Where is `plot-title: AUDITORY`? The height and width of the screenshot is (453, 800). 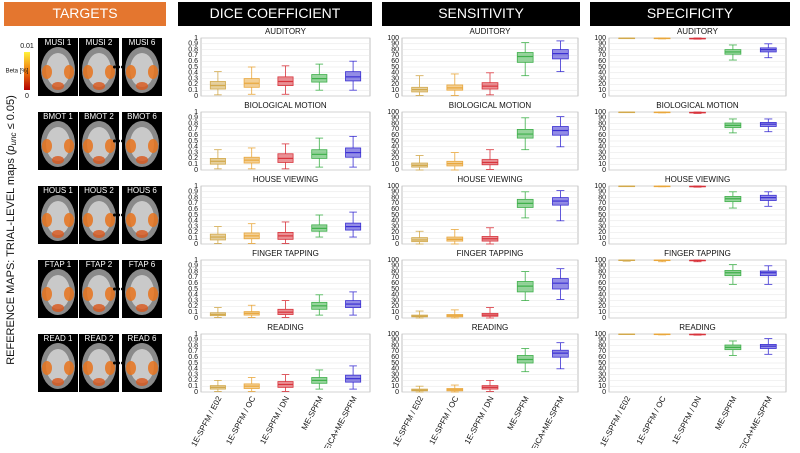 plot-title: AUDITORY is located at coordinates (286, 31).